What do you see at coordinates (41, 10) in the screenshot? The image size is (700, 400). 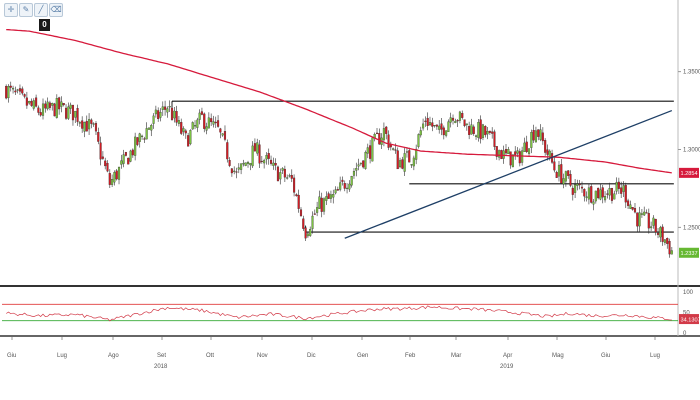 I see `trend-line-icon: ╱` at bounding box center [41, 10].